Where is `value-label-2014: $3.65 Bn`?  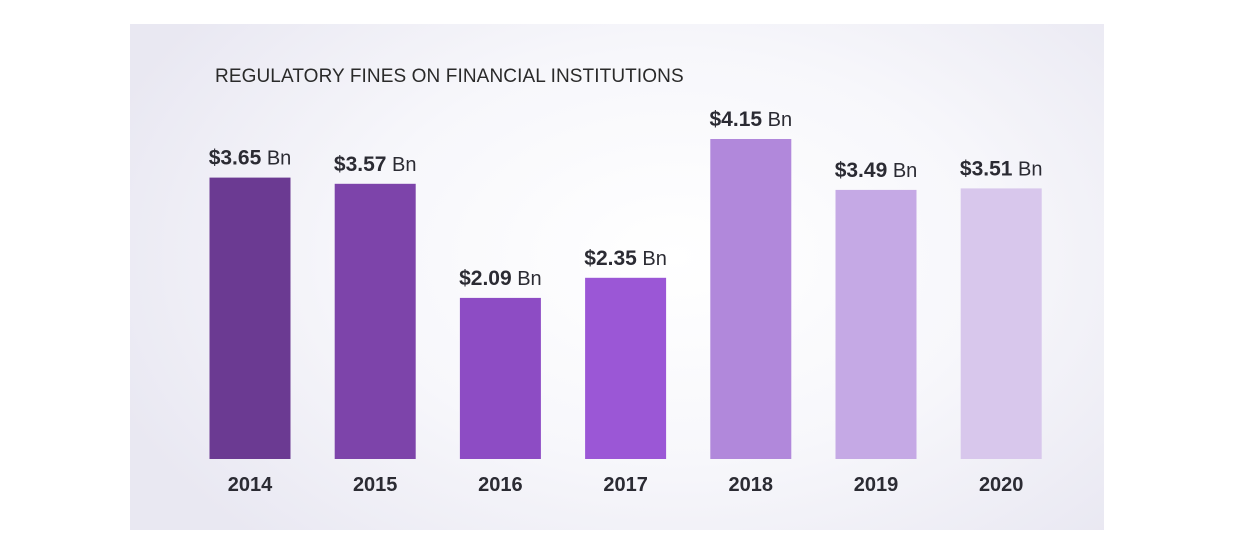
value-label-2014: $3.65 Bn is located at coordinates (250, 158).